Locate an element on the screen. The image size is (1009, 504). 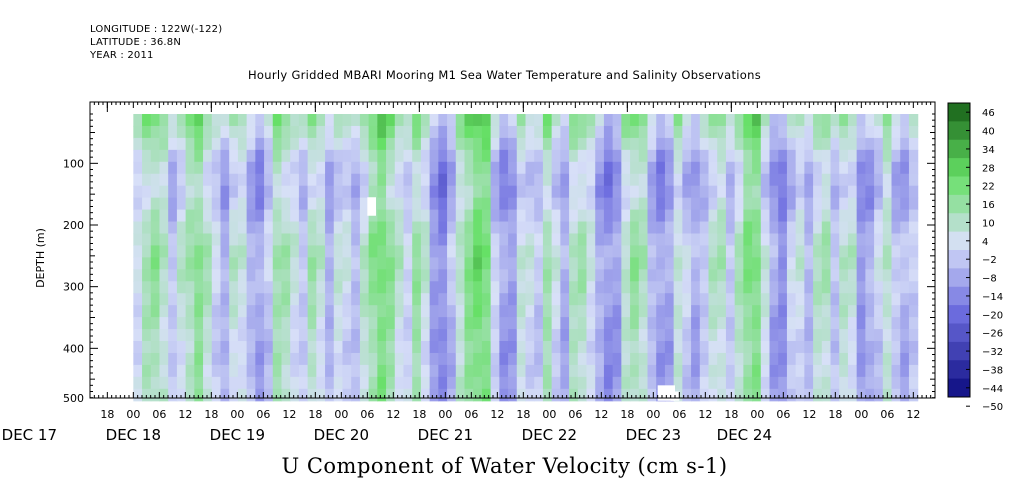
colorbar-label: 22 is located at coordinates (988, 187).